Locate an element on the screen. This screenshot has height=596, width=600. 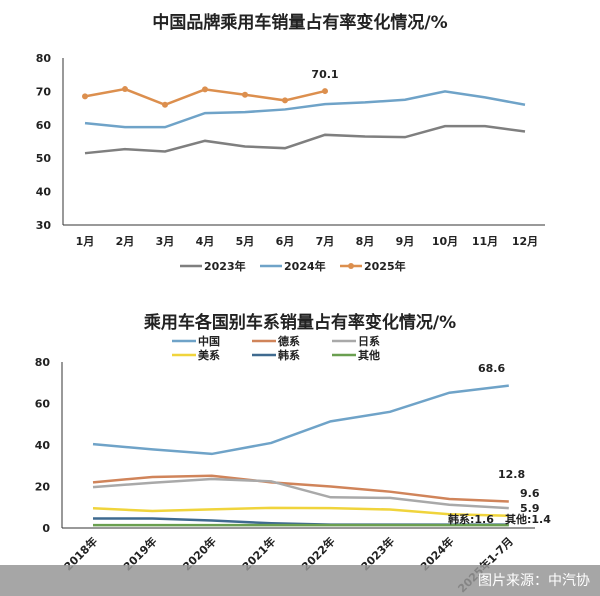
series-line-2024年 is located at coordinates (305, 109).